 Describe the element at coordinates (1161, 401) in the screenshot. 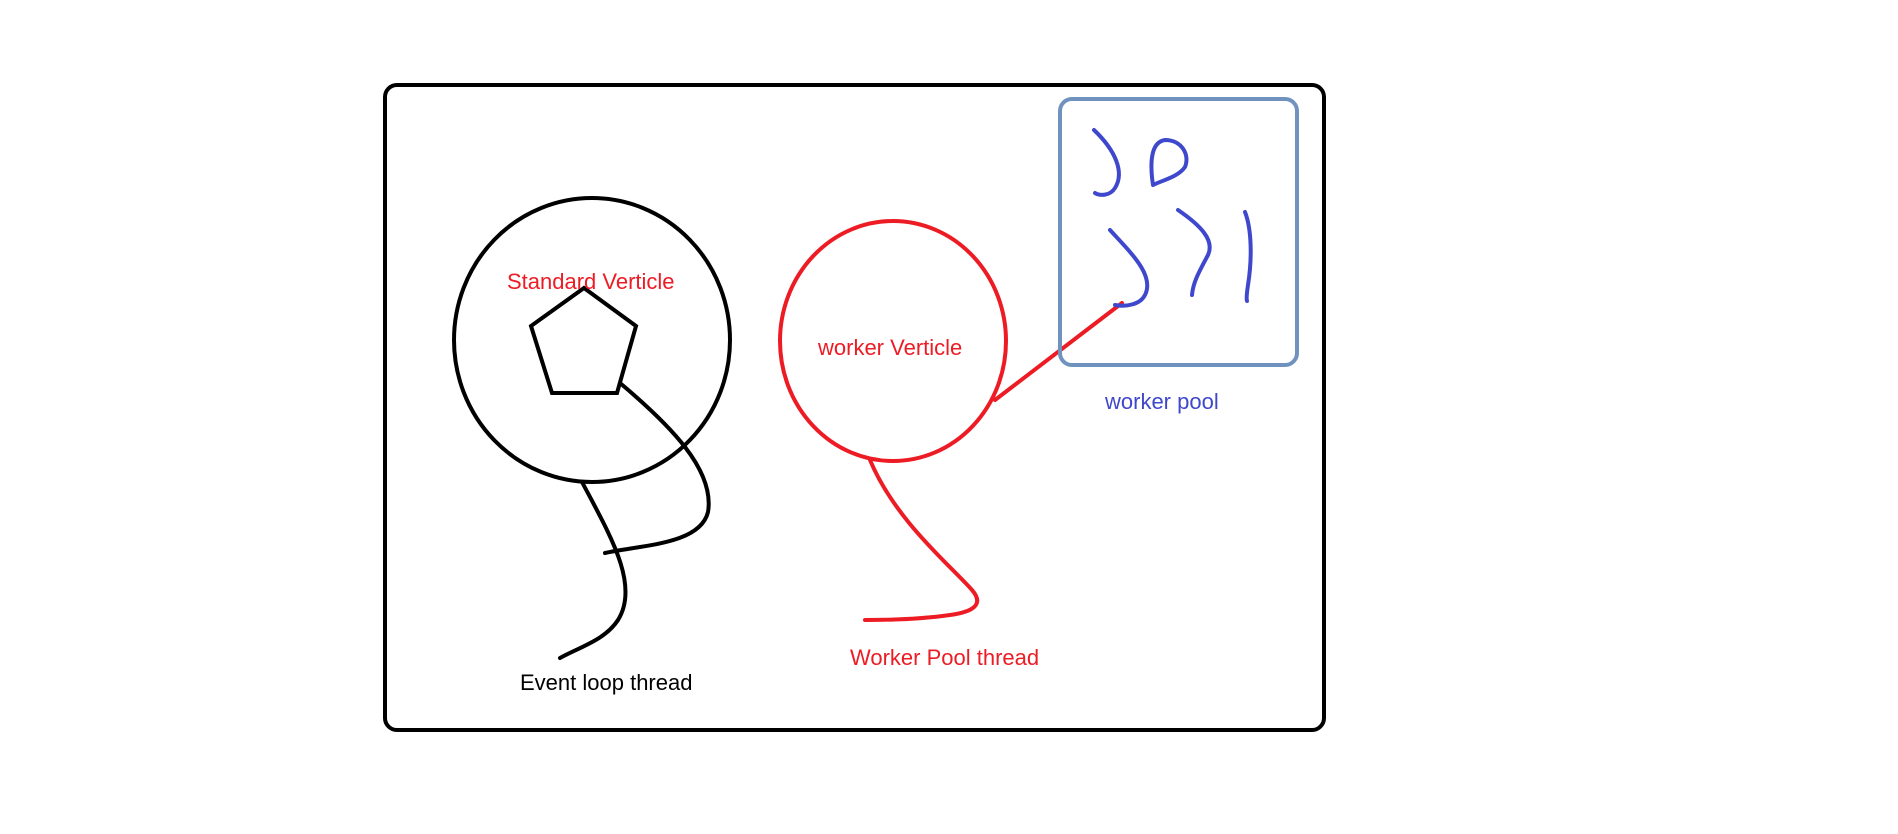

I see `worker-pool-label: worker pool` at that location.